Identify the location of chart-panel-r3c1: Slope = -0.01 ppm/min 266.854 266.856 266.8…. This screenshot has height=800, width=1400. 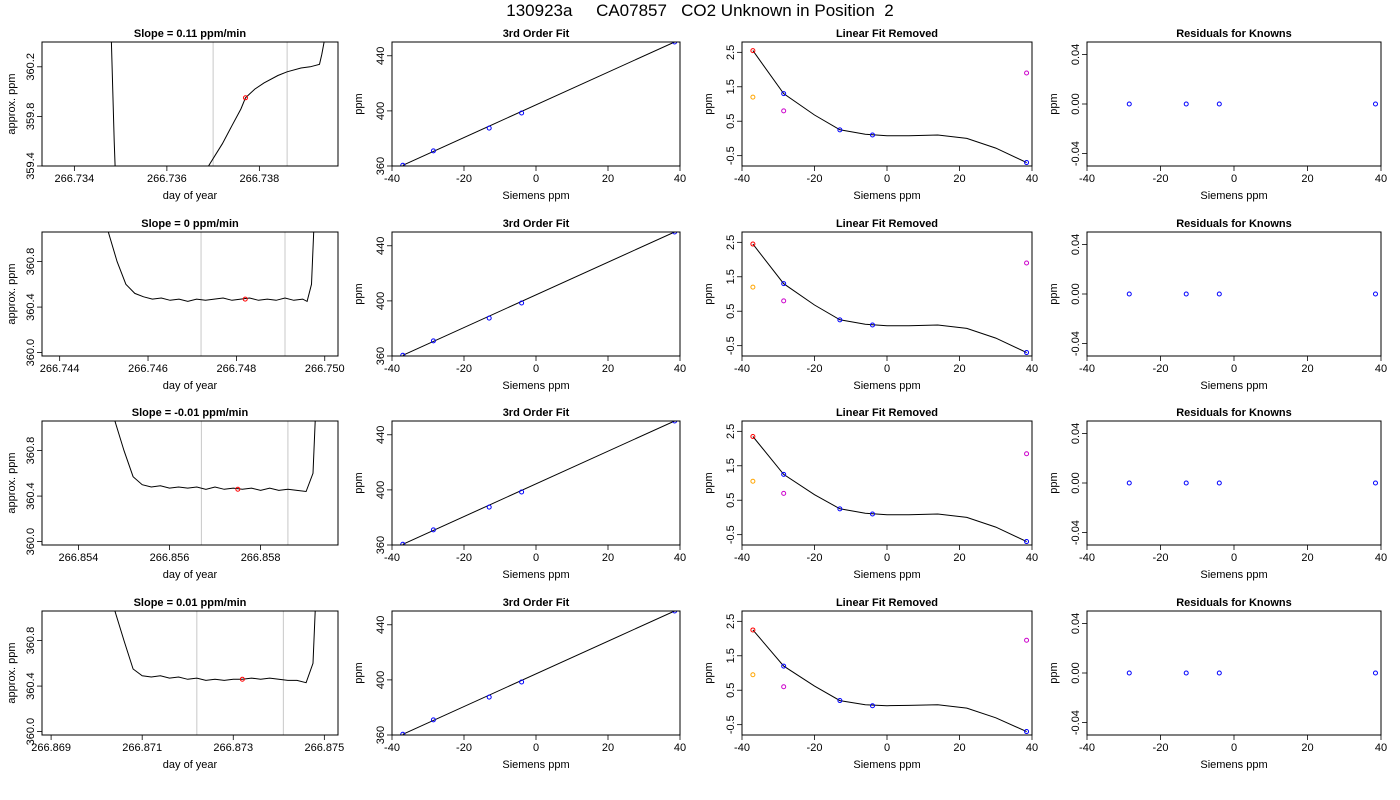
(172, 494).